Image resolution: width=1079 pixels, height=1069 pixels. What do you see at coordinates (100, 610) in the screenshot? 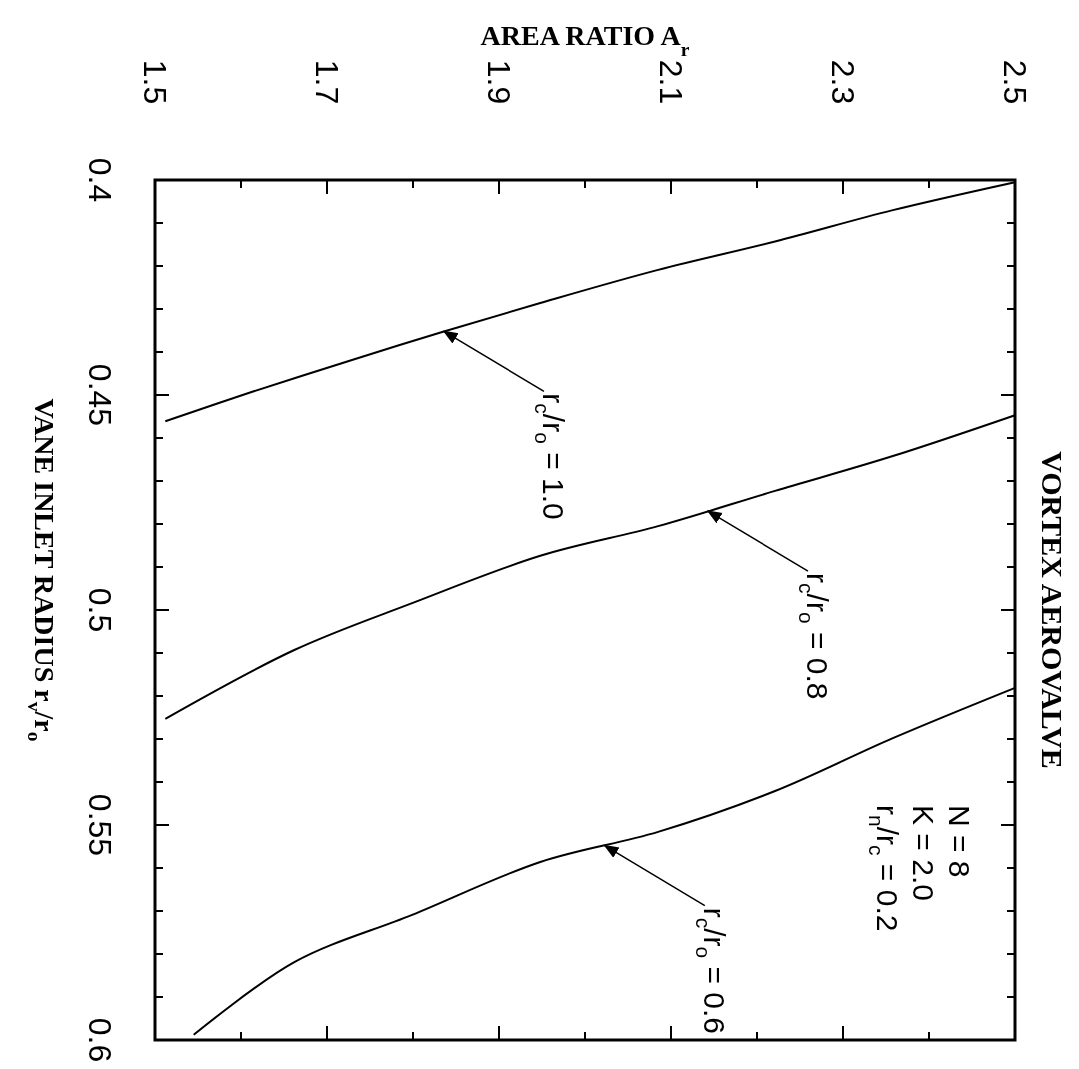
I see `y-tick-label: 0.5` at bounding box center [100, 610].